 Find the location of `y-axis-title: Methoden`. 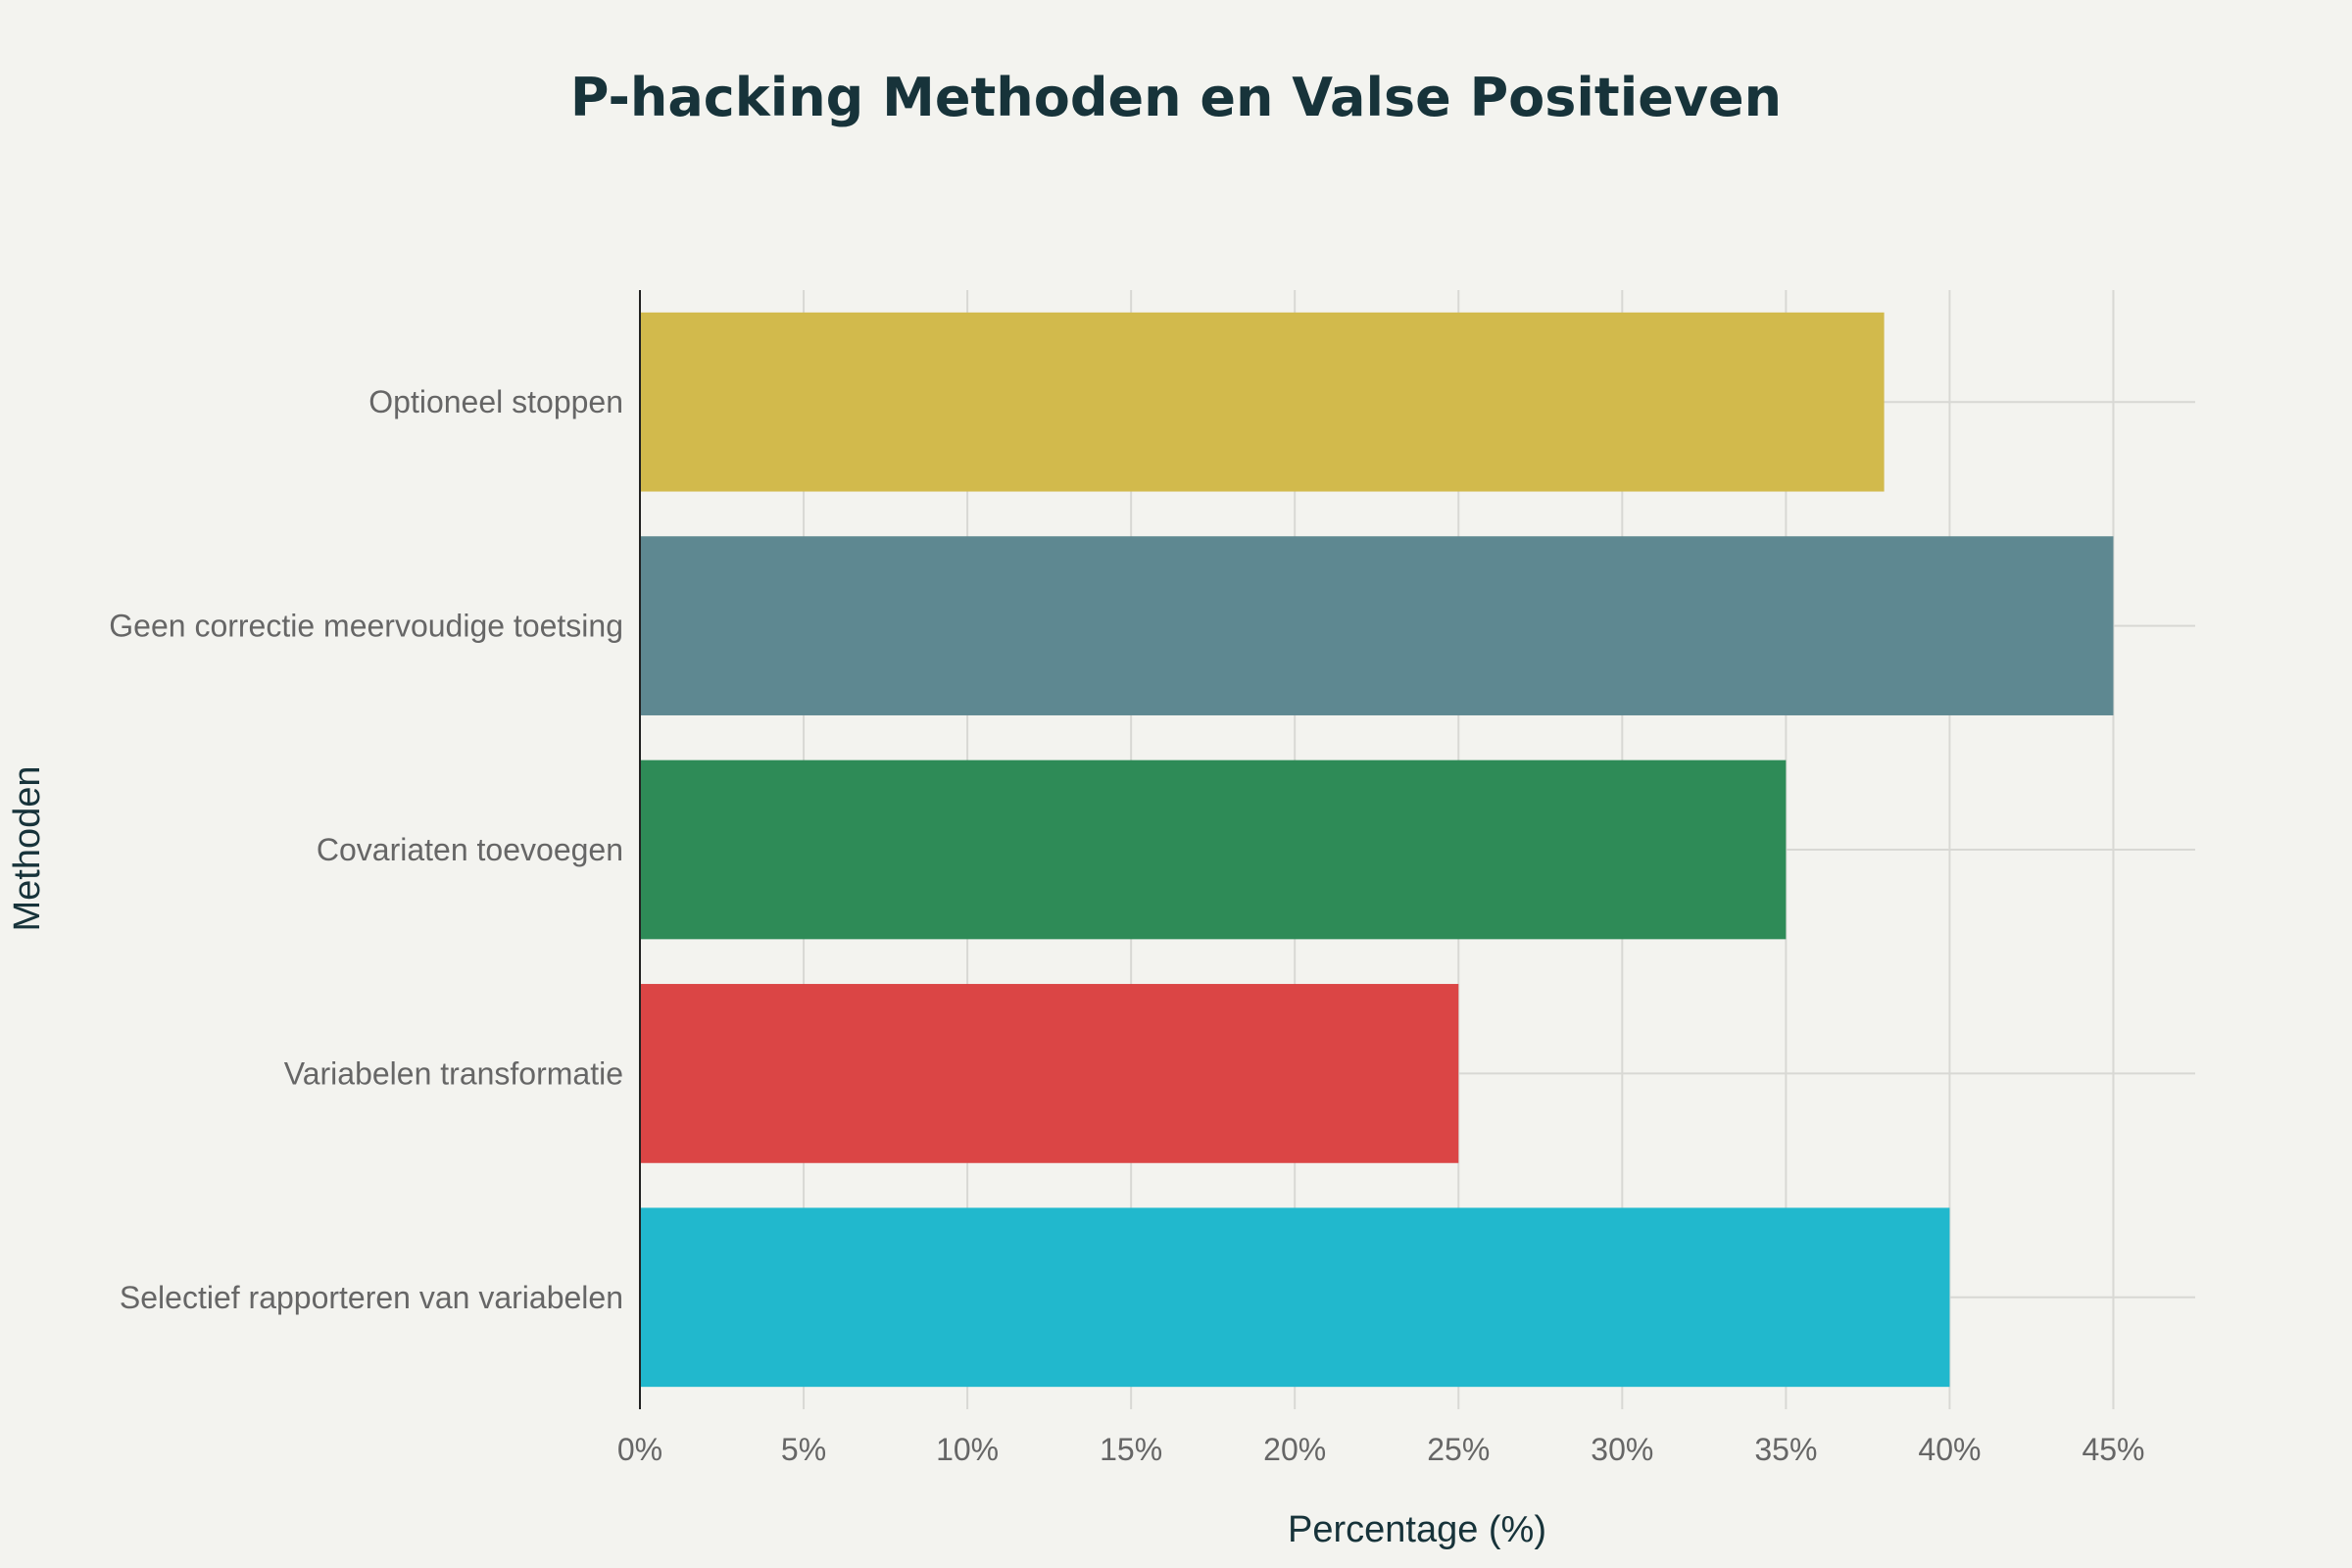

y-axis-title: Methoden is located at coordinates (27, 848).